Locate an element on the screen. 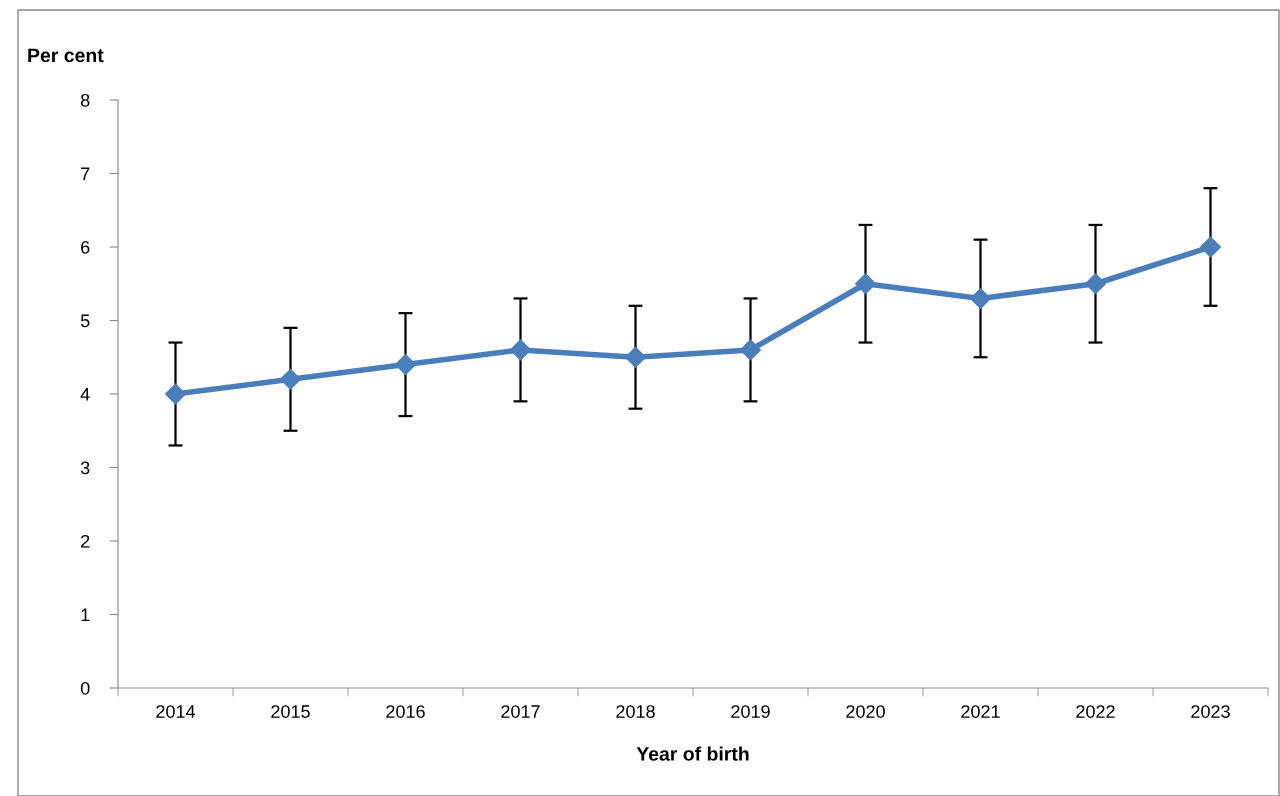 Image resolution: width=1280 pixels, height=796 pixels. y-axis-title: Per cent is located at coordinates (66, 55).